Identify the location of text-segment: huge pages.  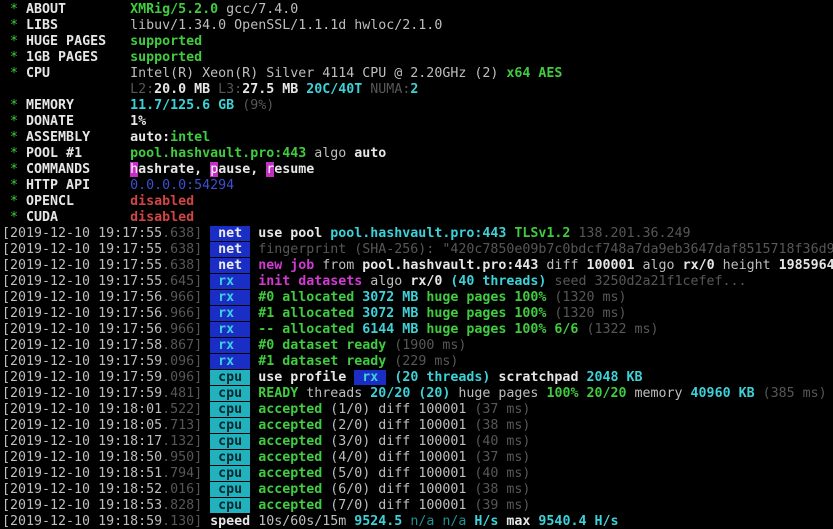
(498, 393).